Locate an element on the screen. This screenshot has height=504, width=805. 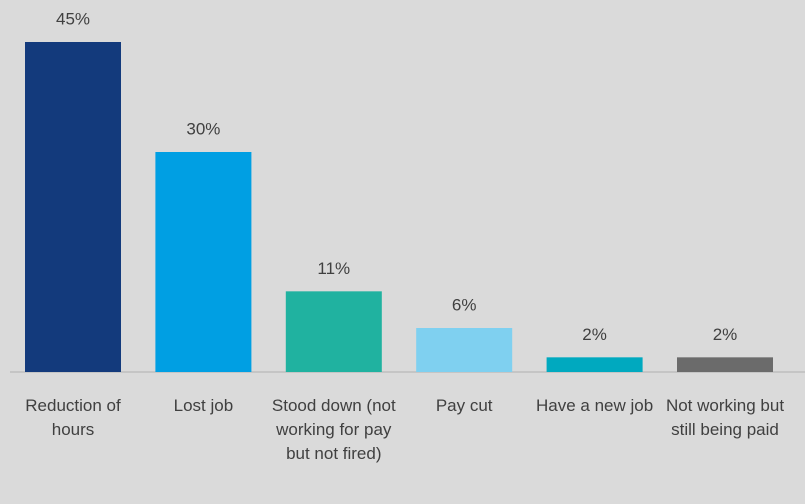
x-tick-label: Reduction of hours is located at coordinates (73, 417).